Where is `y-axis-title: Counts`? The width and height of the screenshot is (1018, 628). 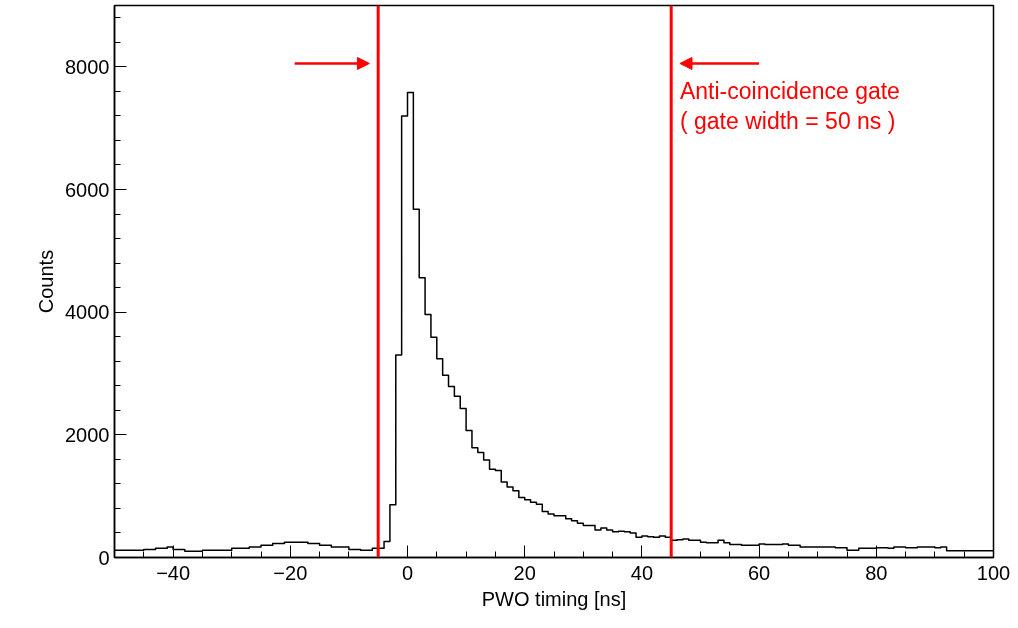
y-axis-title: Counts is located at coordinates (46, 281).